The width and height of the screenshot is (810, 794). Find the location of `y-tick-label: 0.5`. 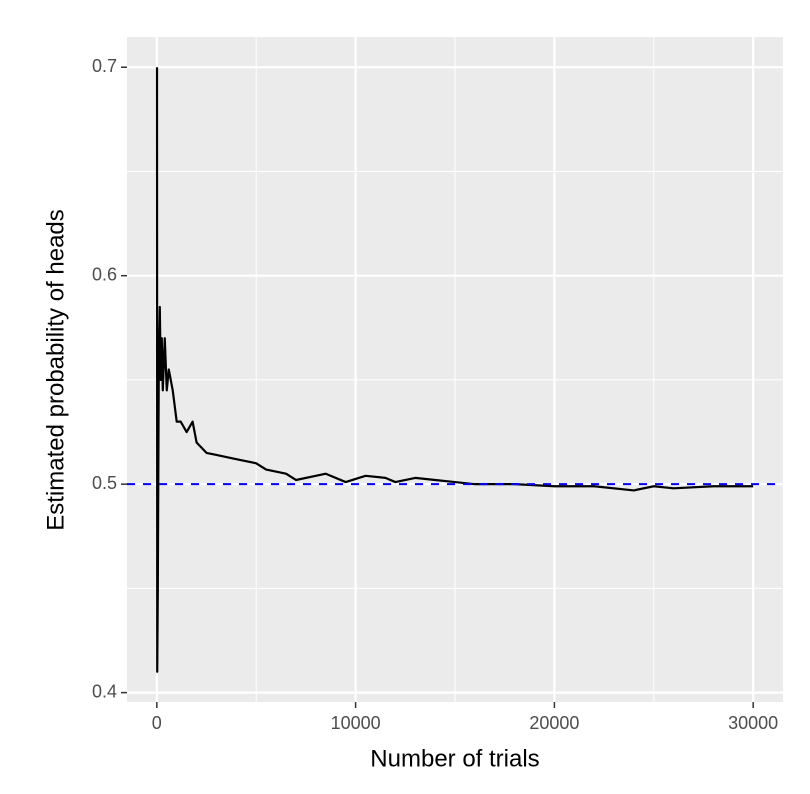

y-tick-label: 0.5 is located at coordinates (104, 483).